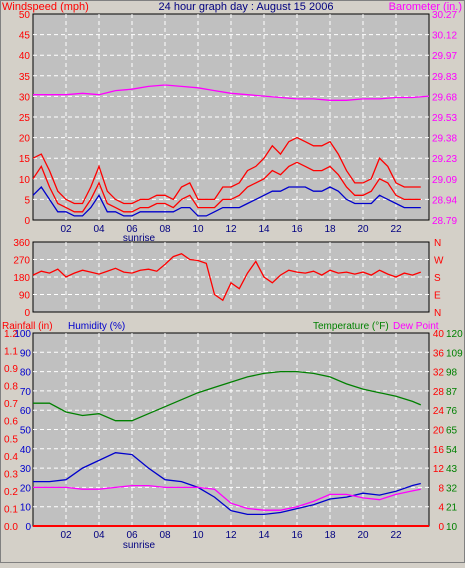 Image resolution: width=465 pixels, height=568 pixels. I want to click on tick-label: 22, so click(396, 229).